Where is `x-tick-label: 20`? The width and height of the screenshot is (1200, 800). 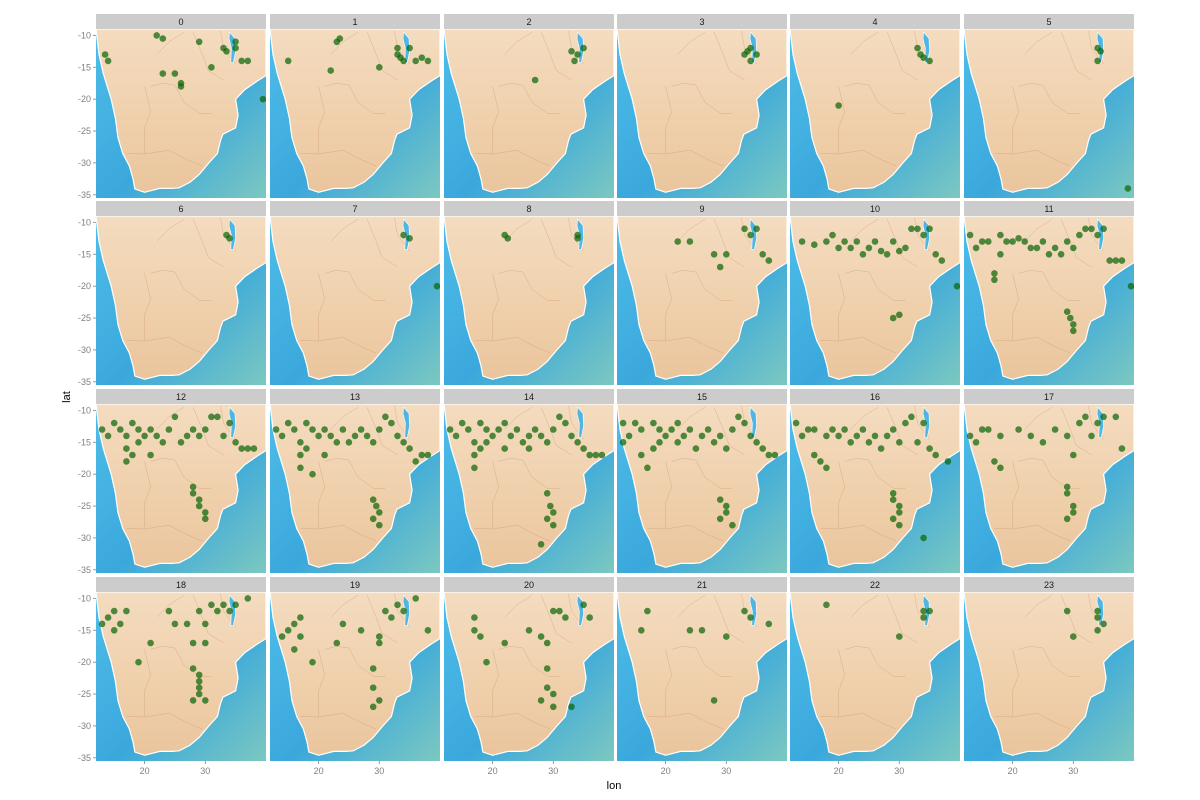
x-tick-label: 20 is located at coordinates (493, 771).